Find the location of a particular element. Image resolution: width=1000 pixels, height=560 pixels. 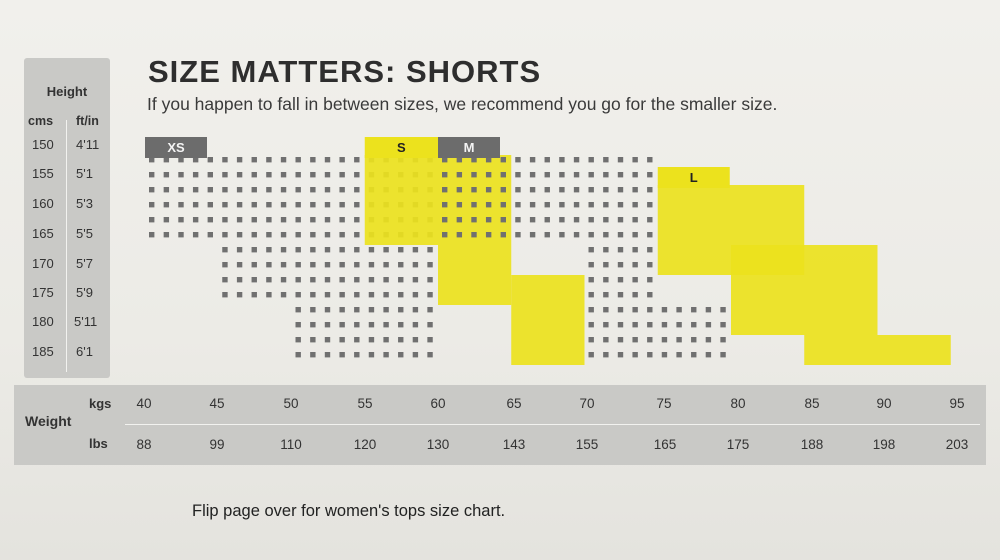

height-ft-tick: 4'11 is located at coordinates (88, 144).